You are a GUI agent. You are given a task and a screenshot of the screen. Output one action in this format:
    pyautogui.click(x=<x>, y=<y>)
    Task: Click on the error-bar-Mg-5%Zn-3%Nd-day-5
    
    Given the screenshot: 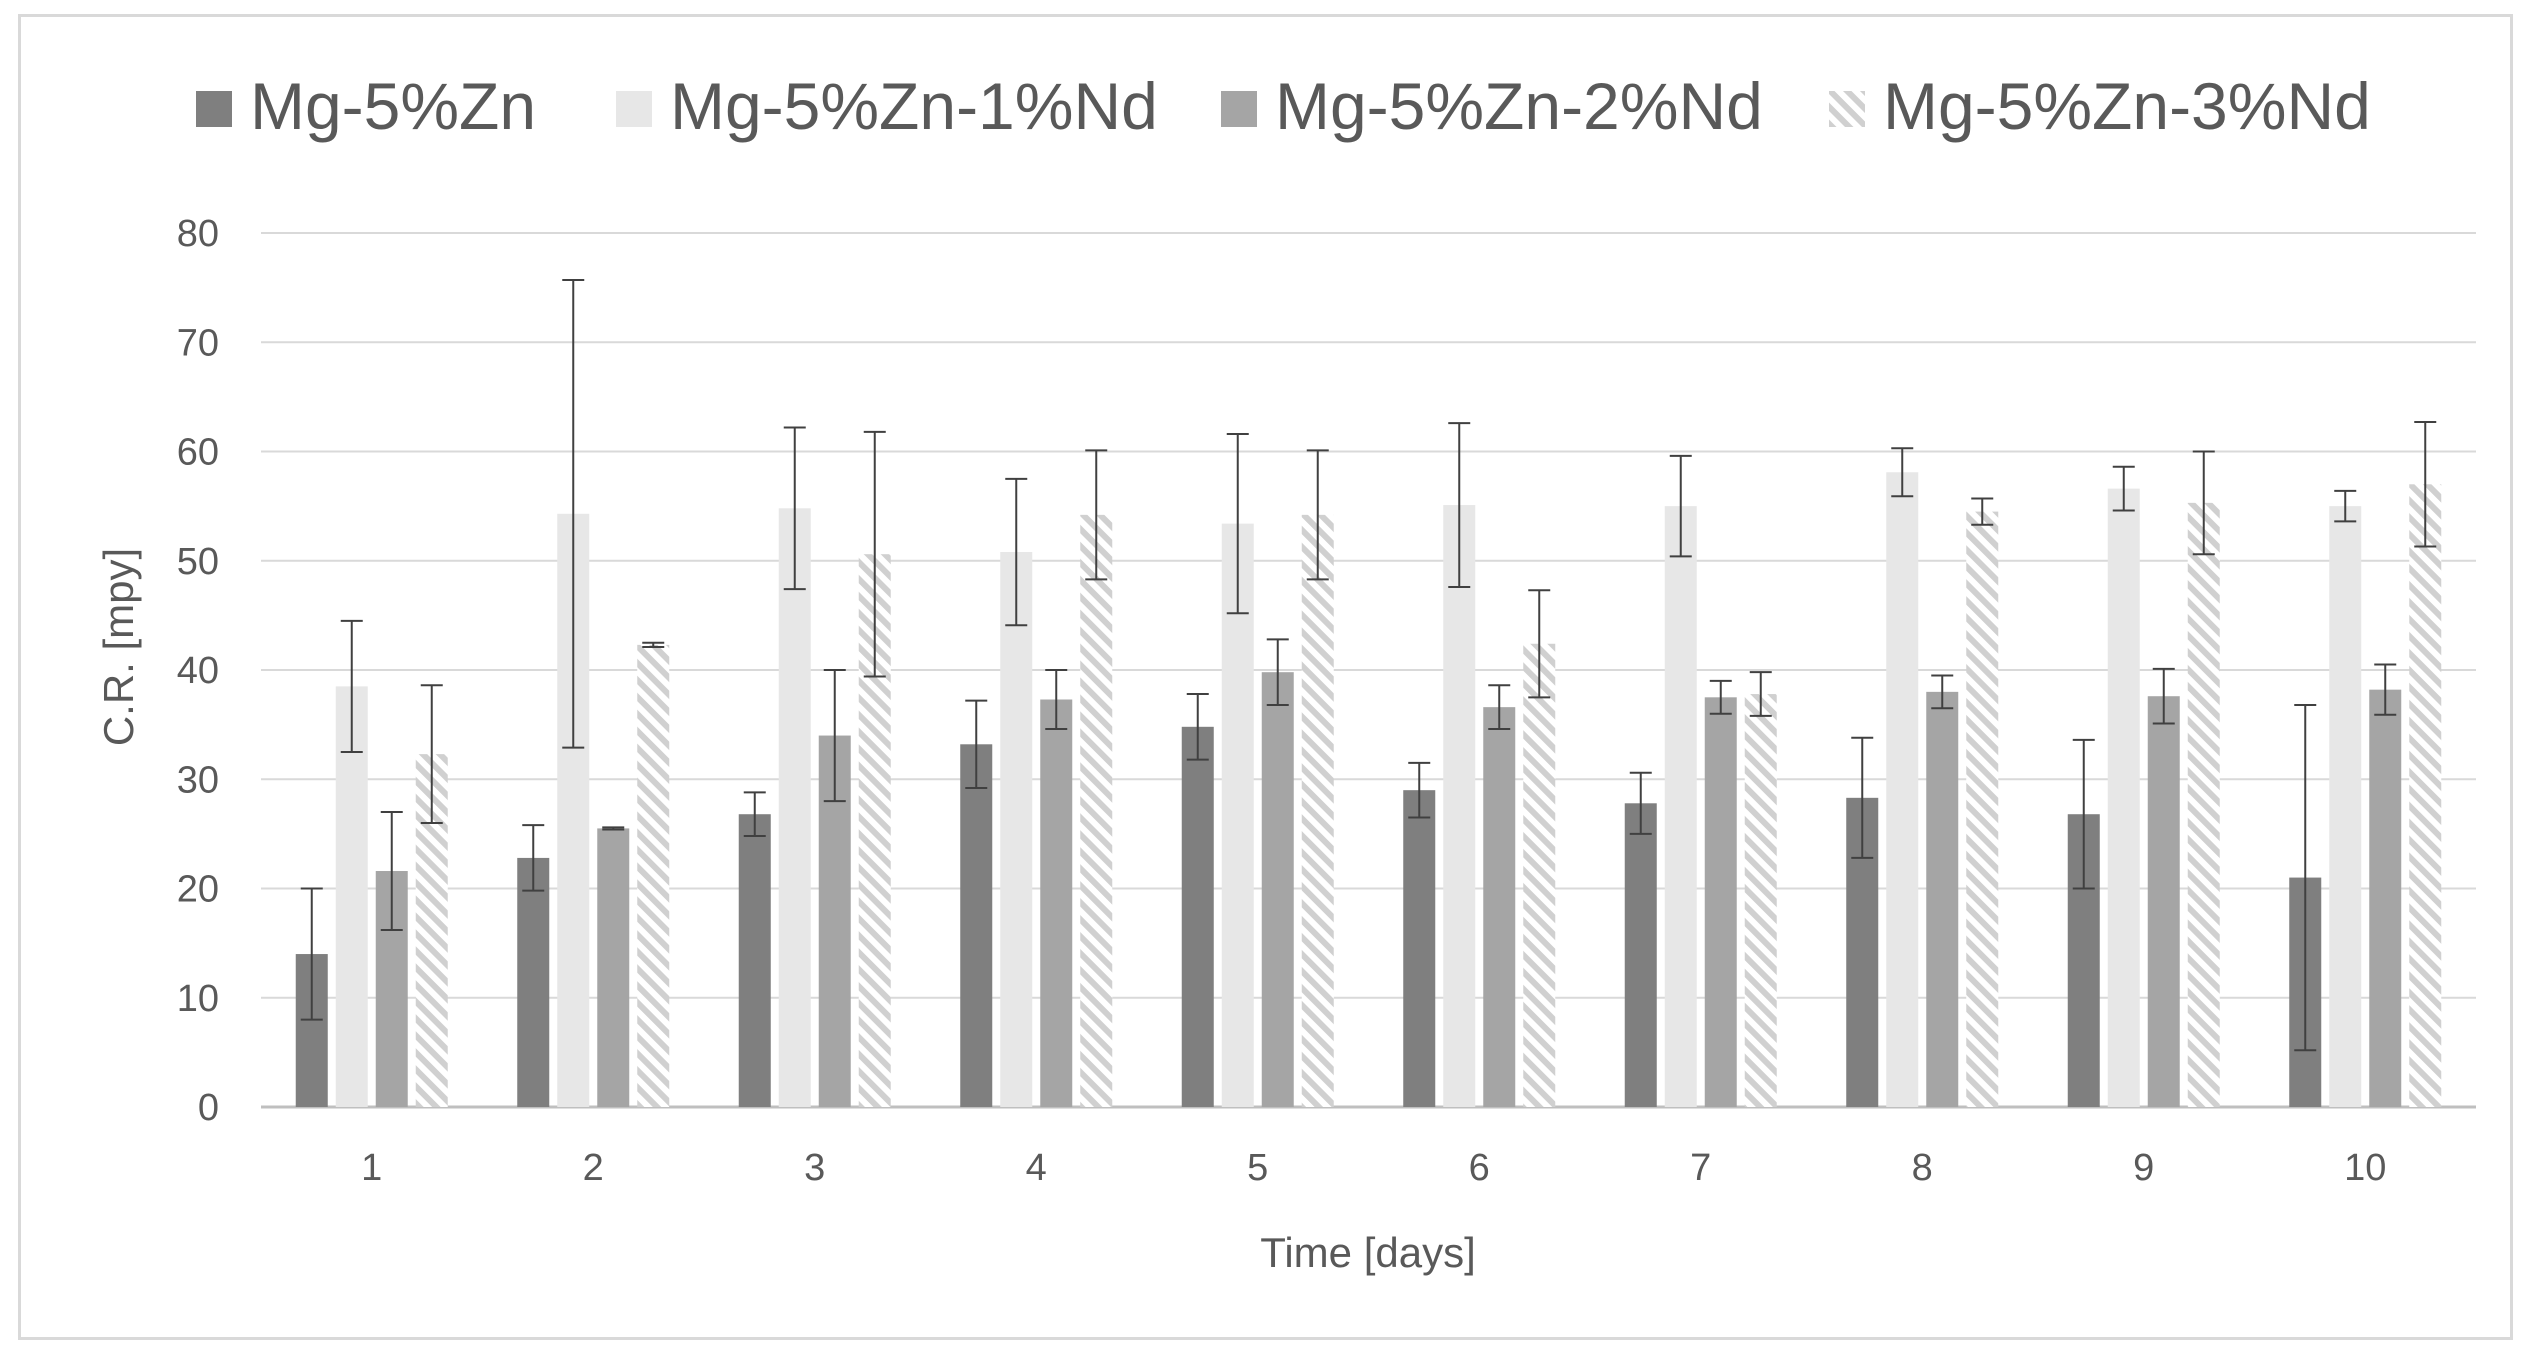 What is the action you would take?
    pyautogui.click(x=1317, y=515)
    